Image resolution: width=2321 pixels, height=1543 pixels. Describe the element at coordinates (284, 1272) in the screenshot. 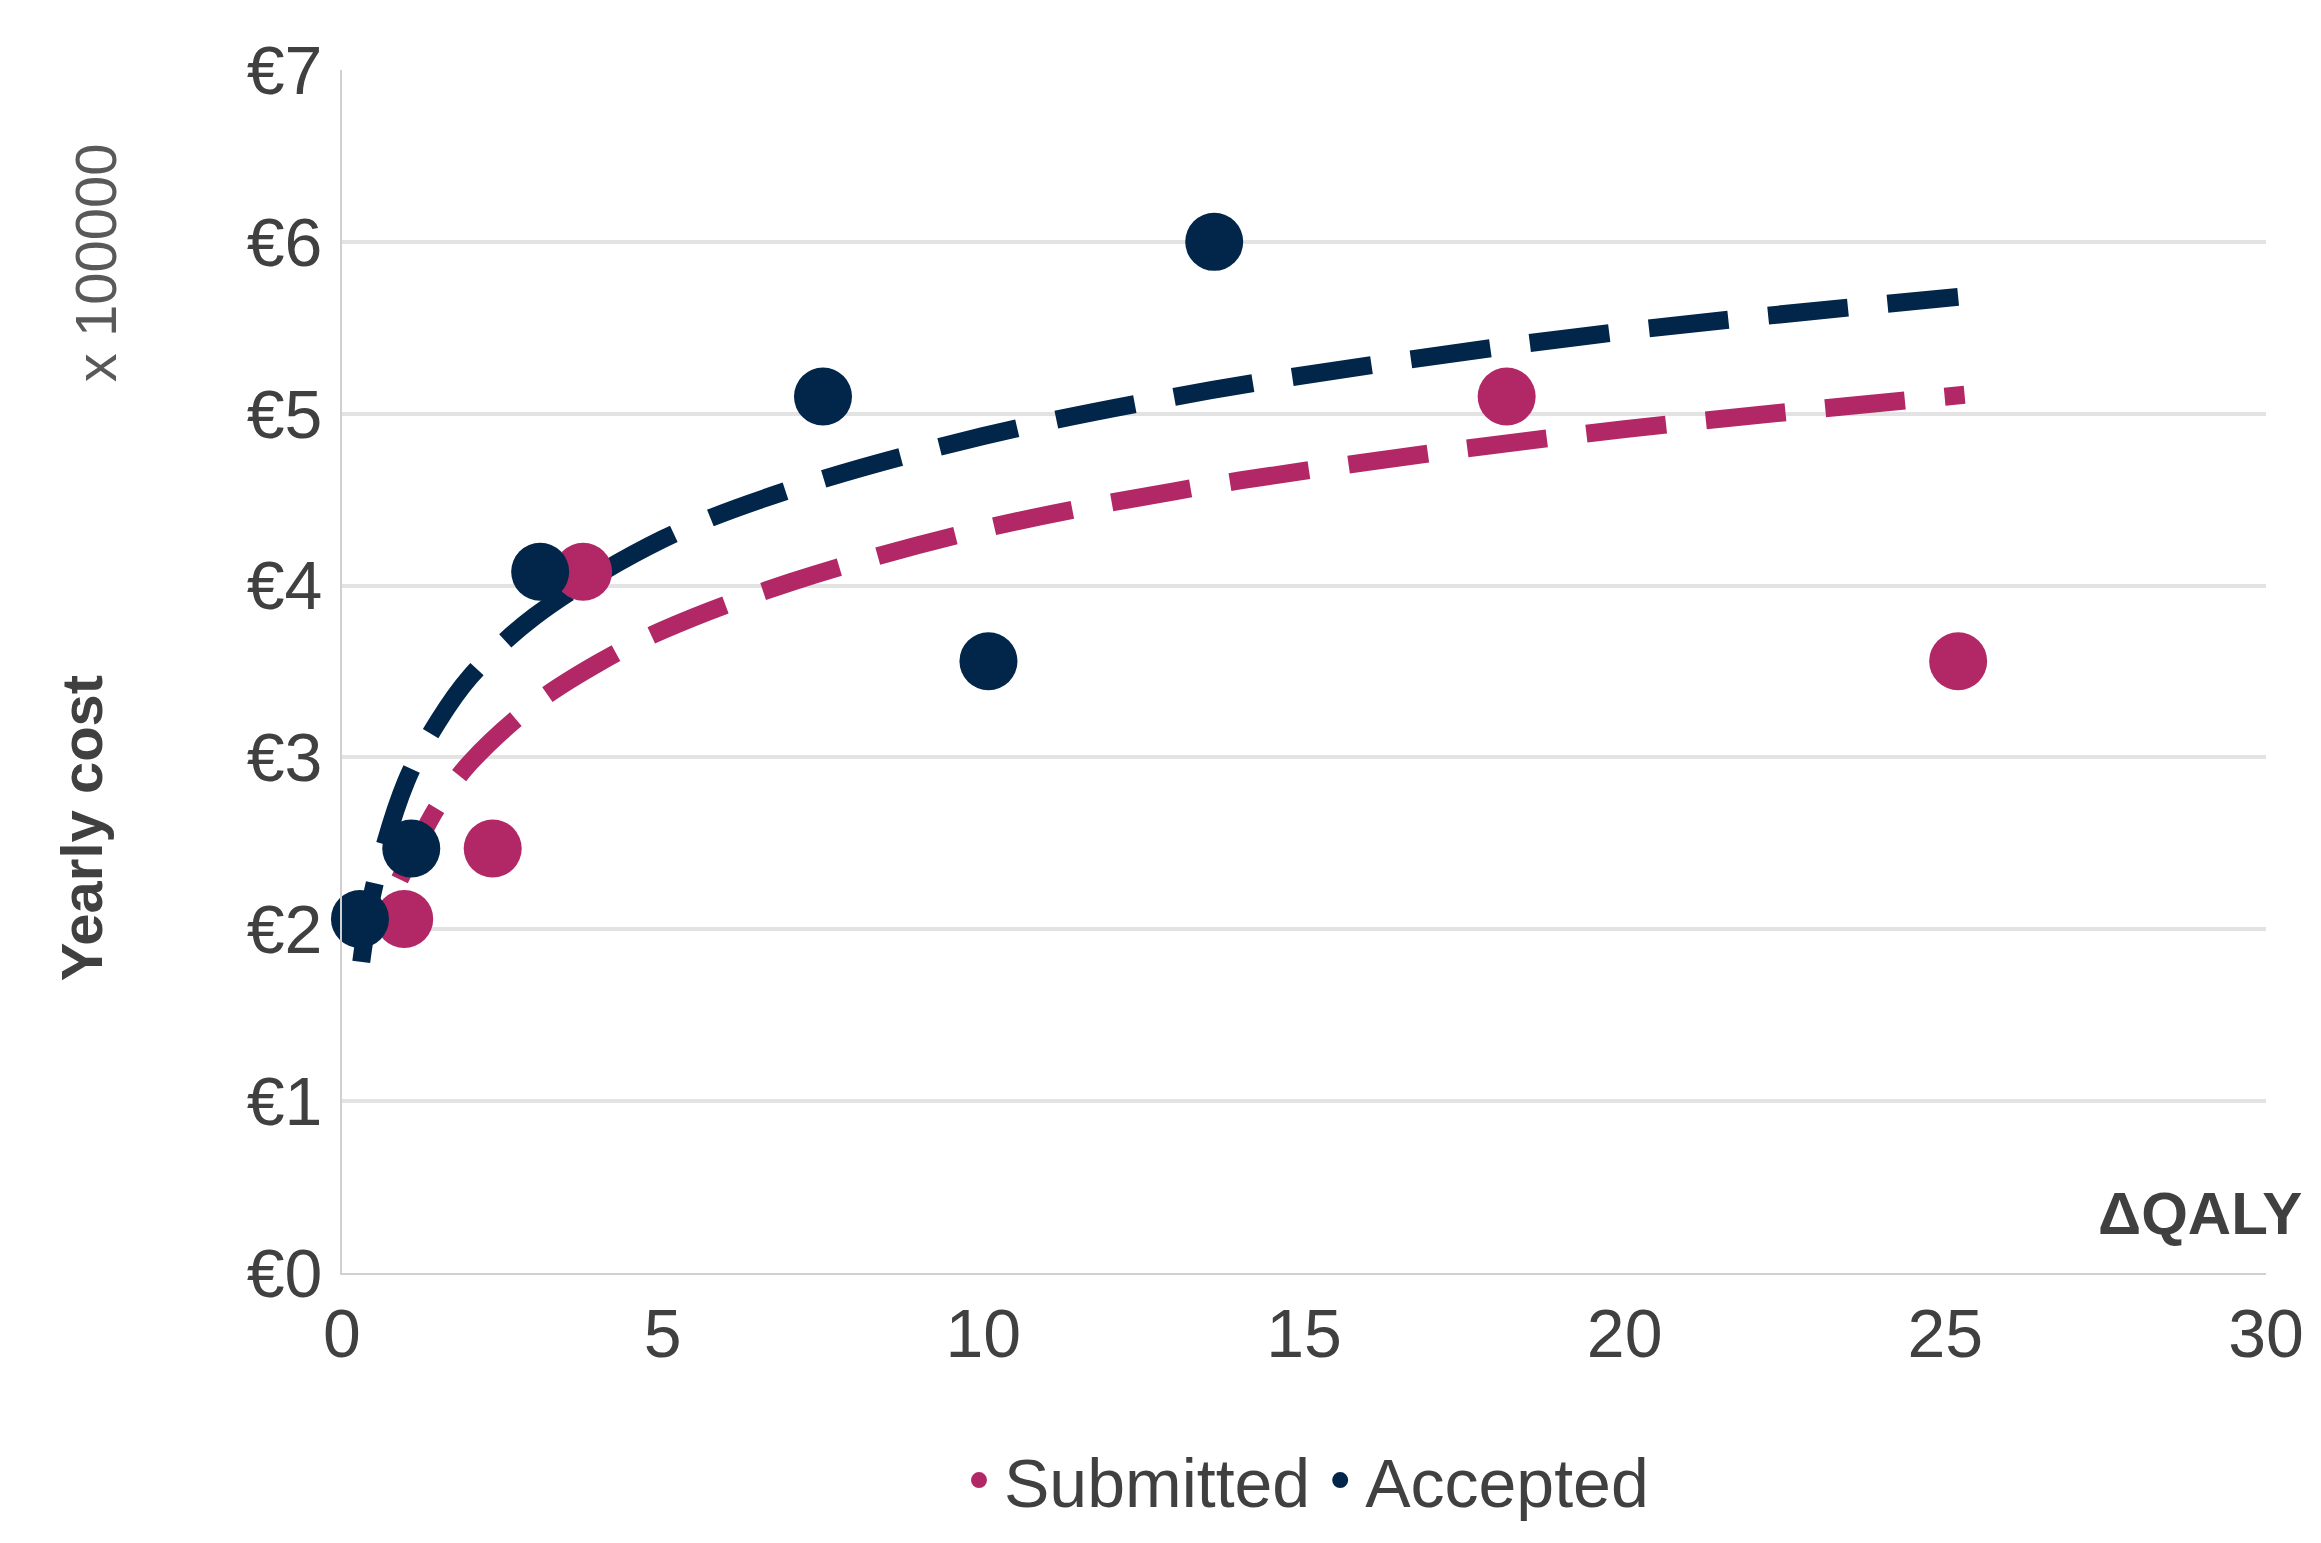

I see `y-tick-label: €0` at that location.